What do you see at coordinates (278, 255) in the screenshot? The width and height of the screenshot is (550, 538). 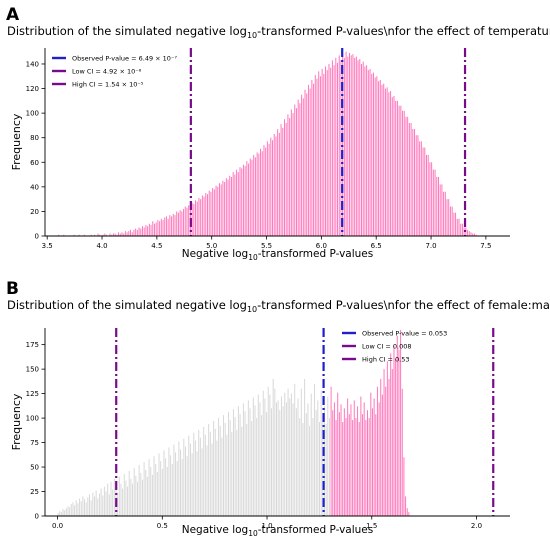 I see `x-axis-label: Negative log10-transformed P-values` at bounding box center [278, 255].